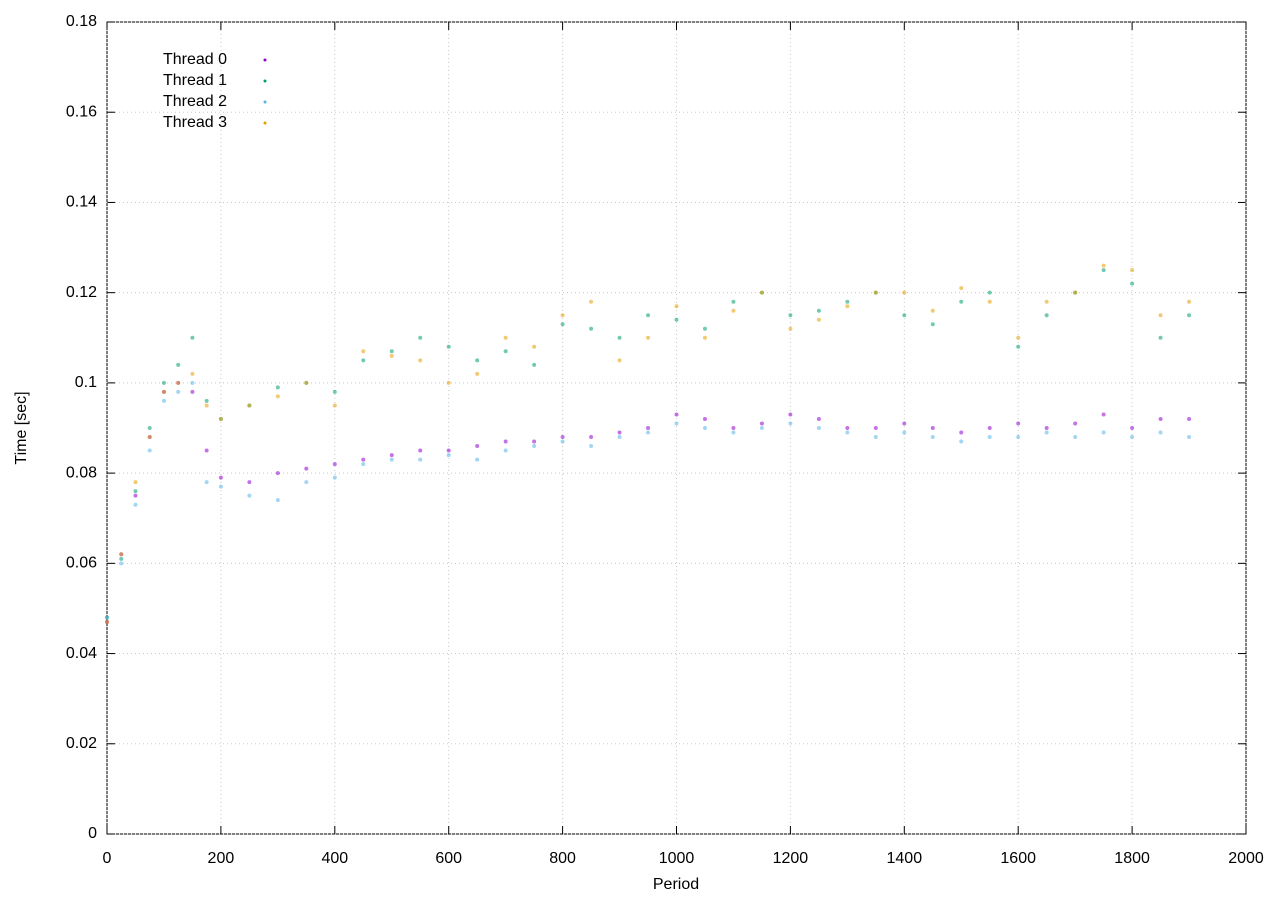 The image size is (1280, 901). I want to click on x-tick-label: 1000, so click(677, 858).